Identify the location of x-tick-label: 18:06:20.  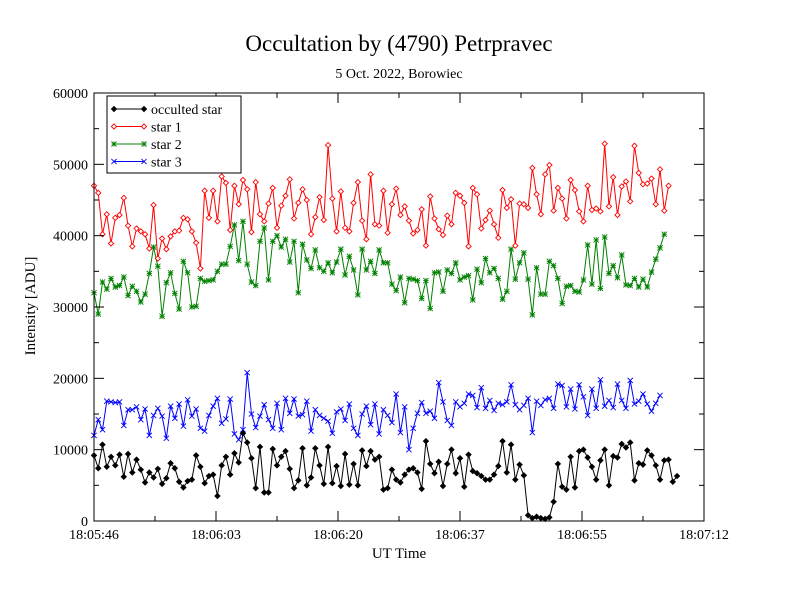
(338, 535).